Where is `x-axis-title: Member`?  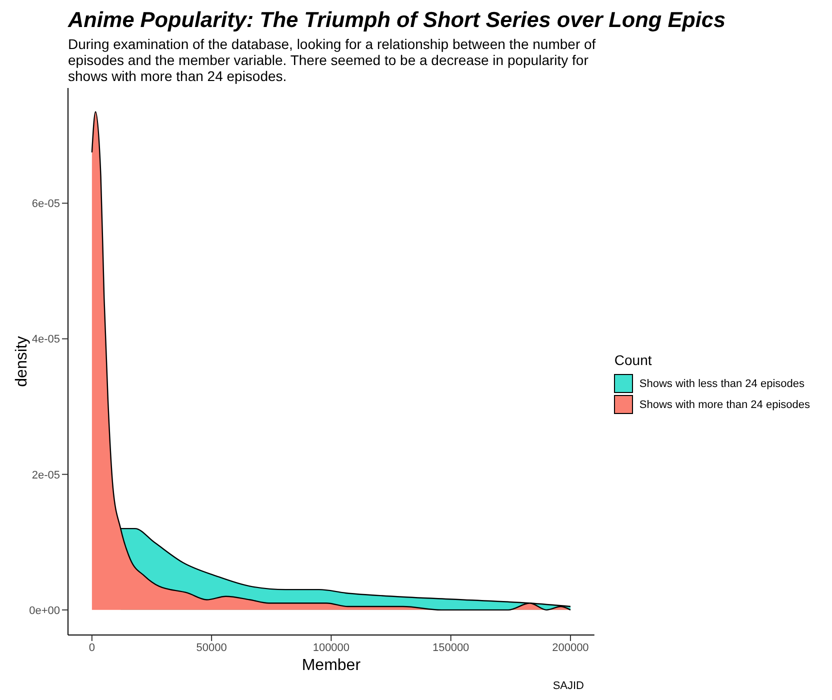
x-axis-title: Member is located at coordinates (332, 665).